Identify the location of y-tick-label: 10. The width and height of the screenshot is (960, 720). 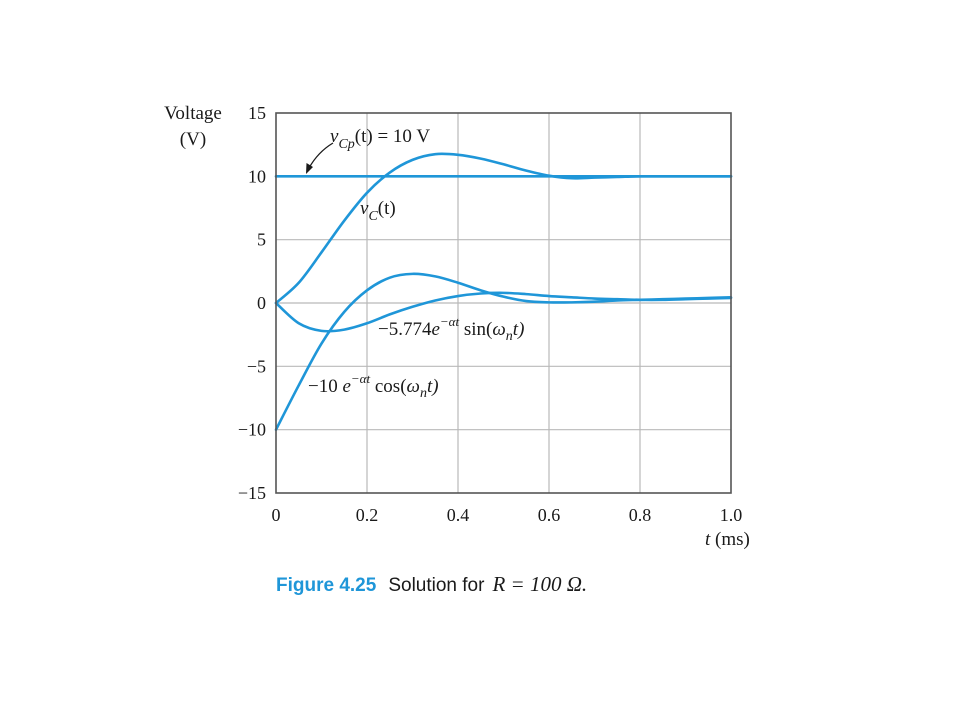
(257, 176).